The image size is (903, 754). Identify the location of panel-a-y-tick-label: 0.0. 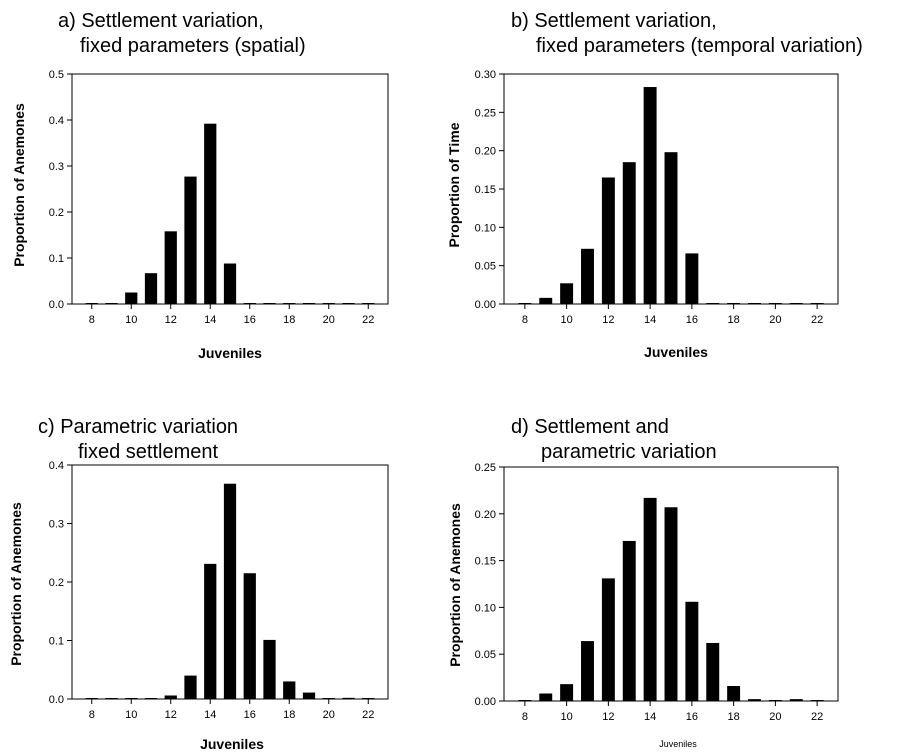
(56, 305).